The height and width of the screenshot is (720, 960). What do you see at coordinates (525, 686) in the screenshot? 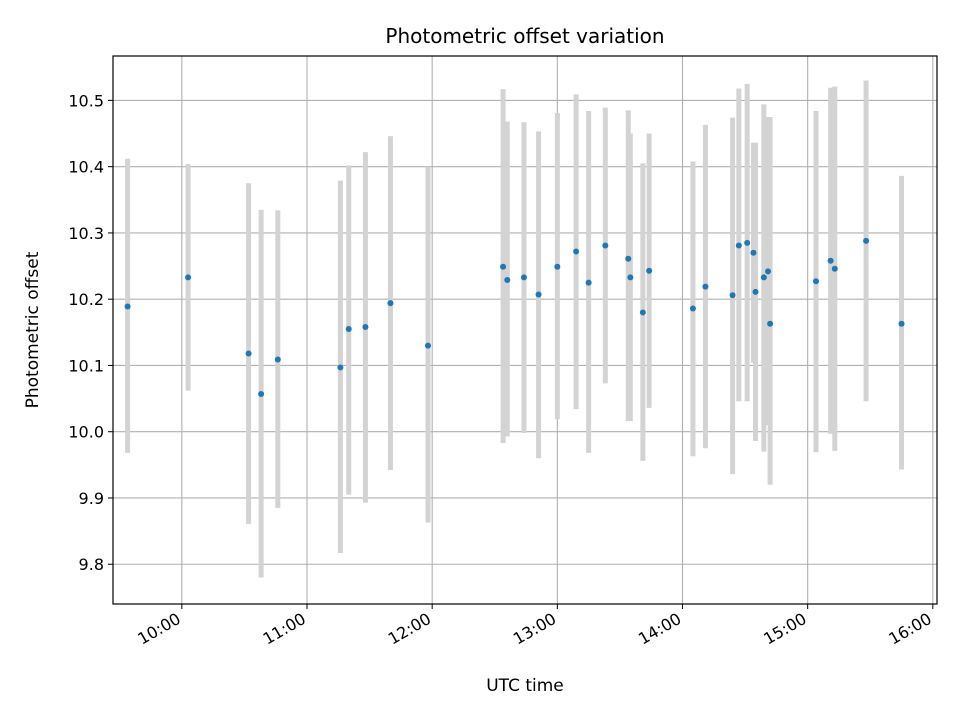
I see `x-axis-title: UTC time` at bounding box center [525, 686].